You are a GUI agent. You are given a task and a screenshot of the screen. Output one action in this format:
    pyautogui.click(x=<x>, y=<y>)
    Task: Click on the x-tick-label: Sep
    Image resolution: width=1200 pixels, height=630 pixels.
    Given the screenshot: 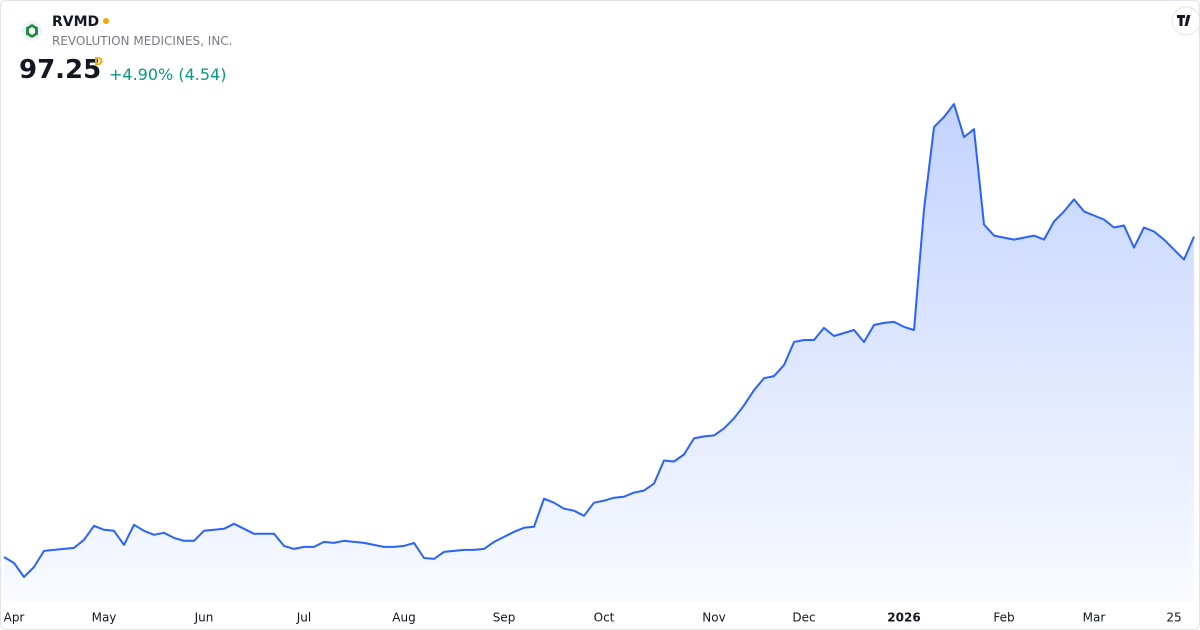 What is the action you would take?
    pyautogui.click(x=504, y=618)
    